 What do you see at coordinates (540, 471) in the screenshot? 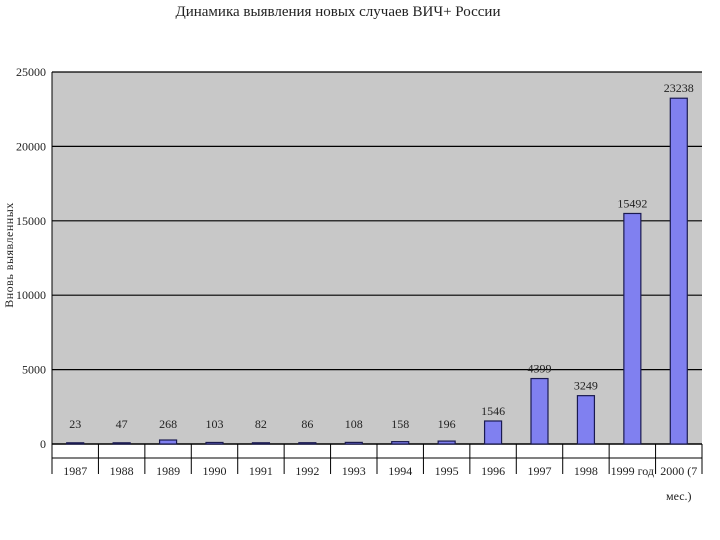
I see `category-label: 1997` at bounding box center [540, 471].